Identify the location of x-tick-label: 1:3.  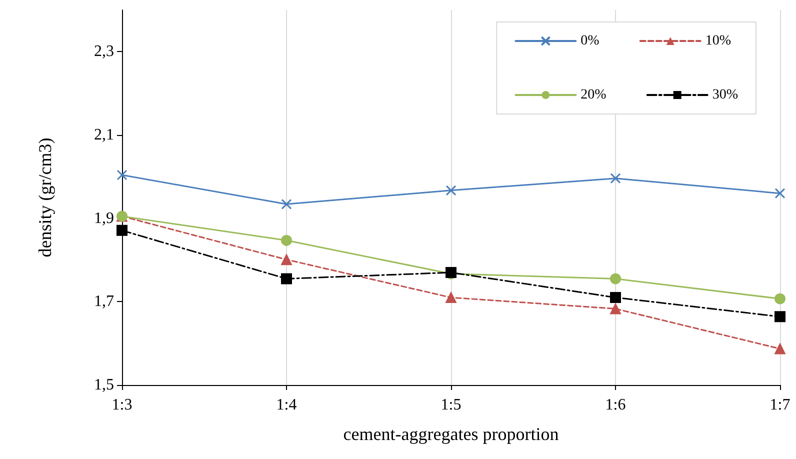
(122, 405).